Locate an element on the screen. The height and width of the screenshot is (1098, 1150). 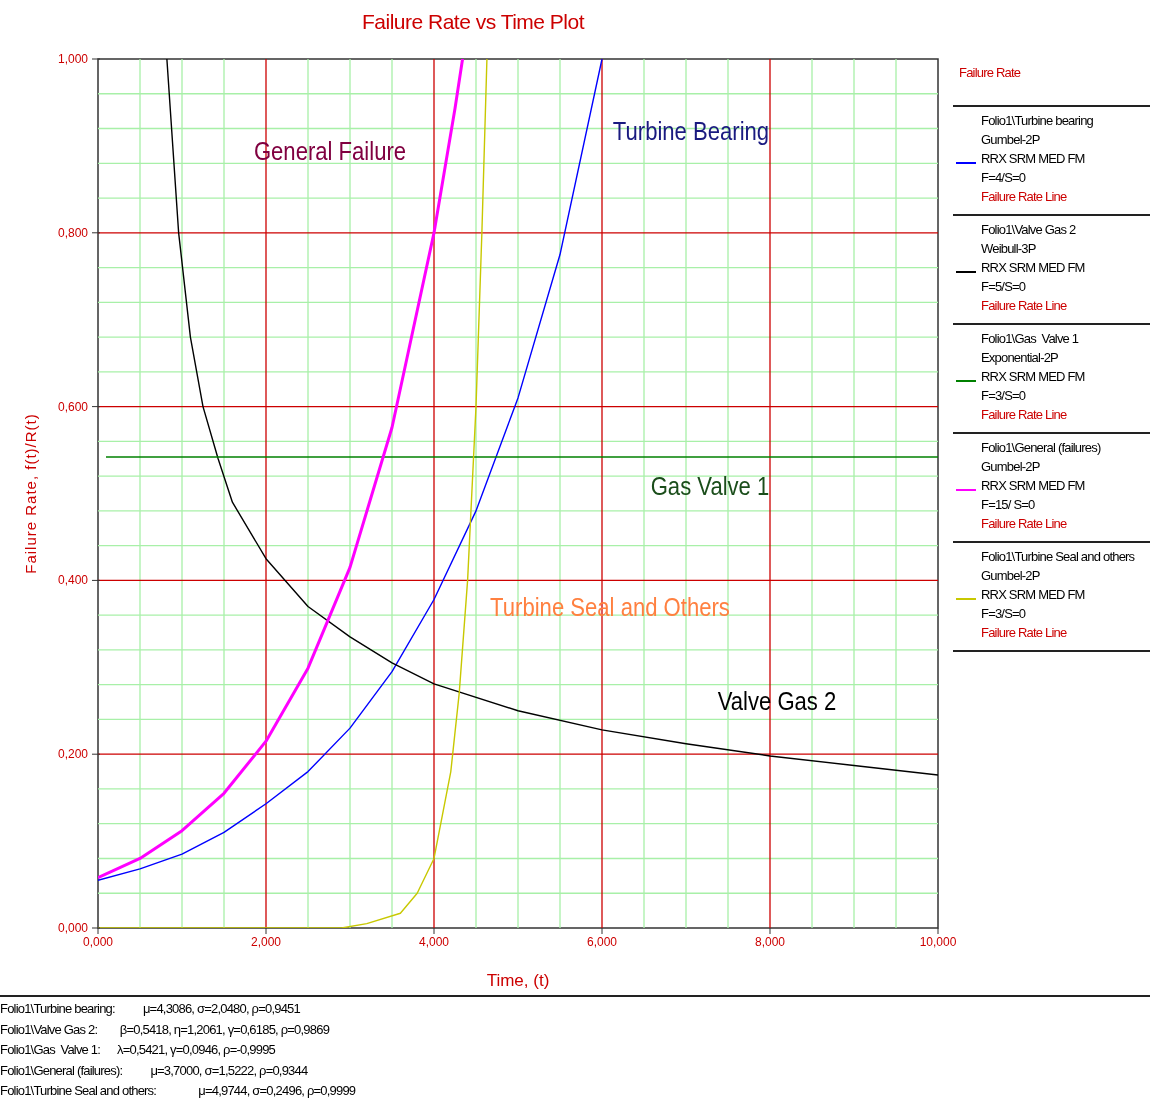
annotation: Gas Valve 1 is located at coordinates (710, 486).